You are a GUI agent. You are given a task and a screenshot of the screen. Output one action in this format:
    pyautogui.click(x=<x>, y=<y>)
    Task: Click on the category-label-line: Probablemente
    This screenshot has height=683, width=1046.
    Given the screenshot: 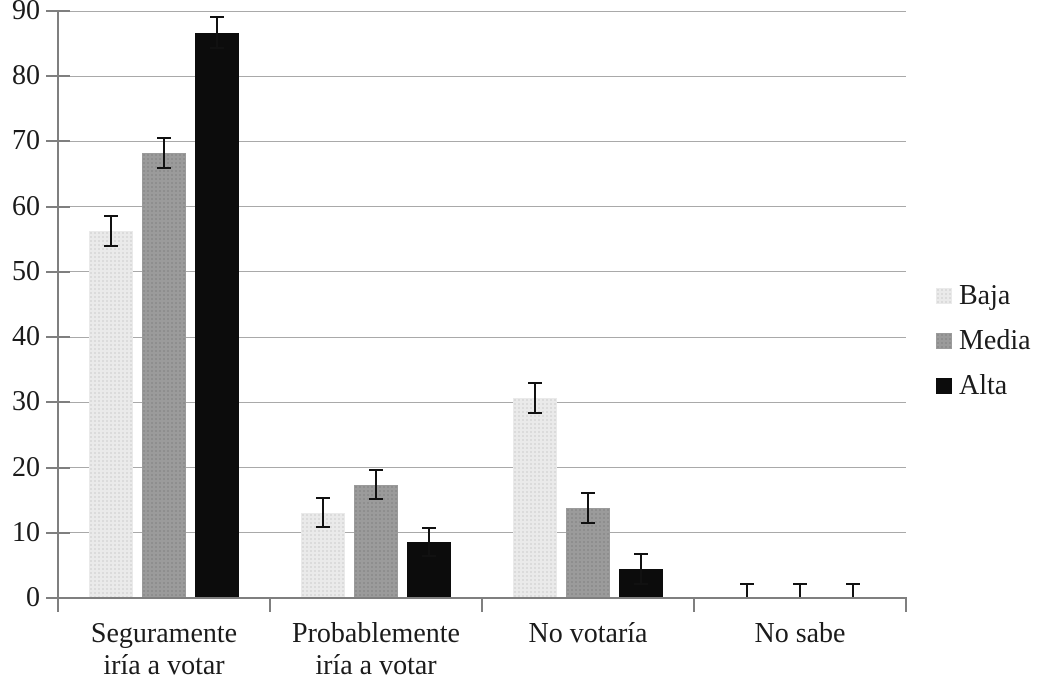 What is the action you would take?
    pyautogui.click(x=376, y=633)
    